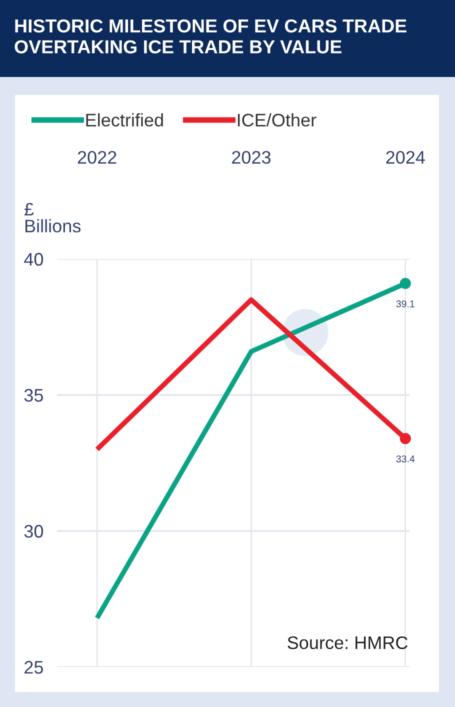  What do you see at coordinates (33, 667) in the screenshot?
I see `y-tick-label: 25` at bounding box center [33, 667].